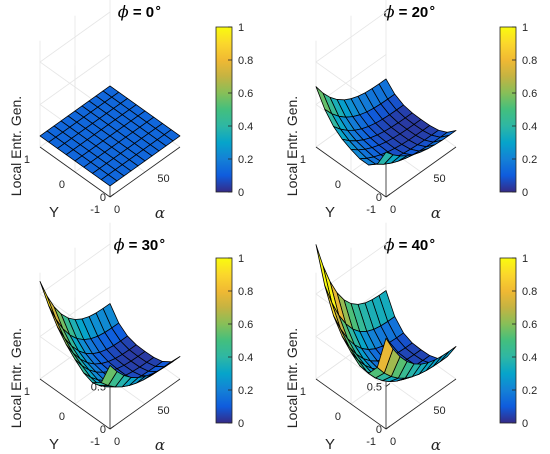  I want to click on title-value: = 40, so click(411, 245).